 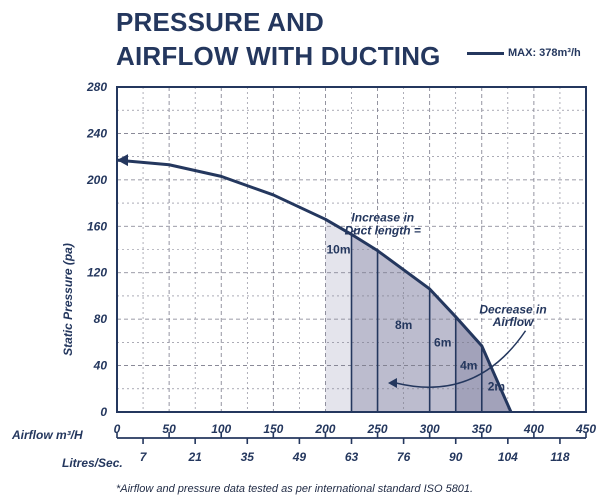 What do you see at coordinates (352, 457) in the screenshot?
I see `x2-tick-label: 63` at bounding box center [352, 457].